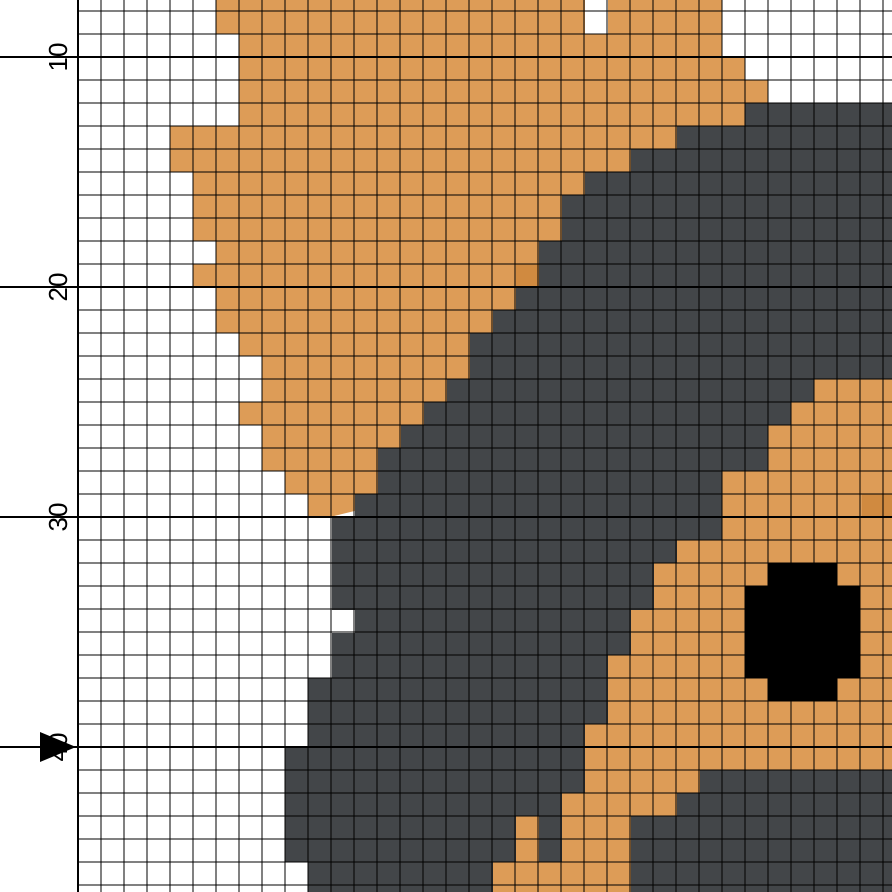  I want to click on row-label: 20, so click(58, 287).